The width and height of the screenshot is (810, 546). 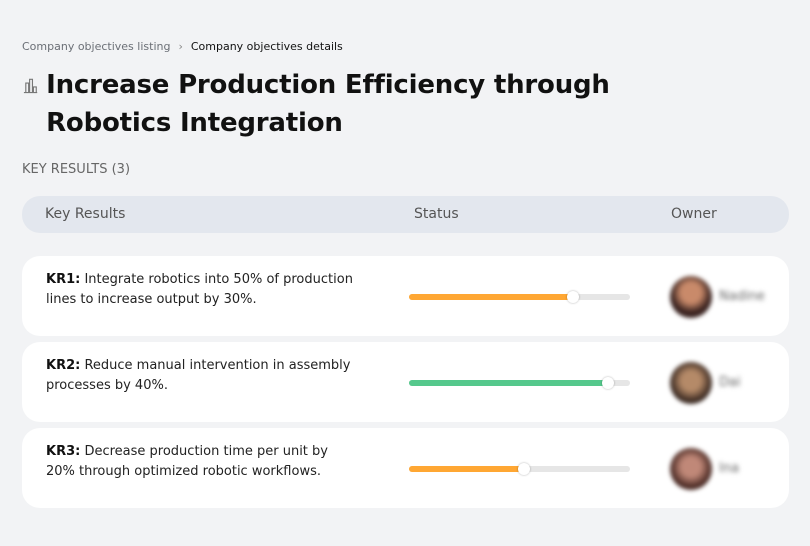 What do you see at coordinates (96, 46) in the screenshot?
I see `breadcrumb-parent-link: Company objectives listing` at bounding box center [96, 46].